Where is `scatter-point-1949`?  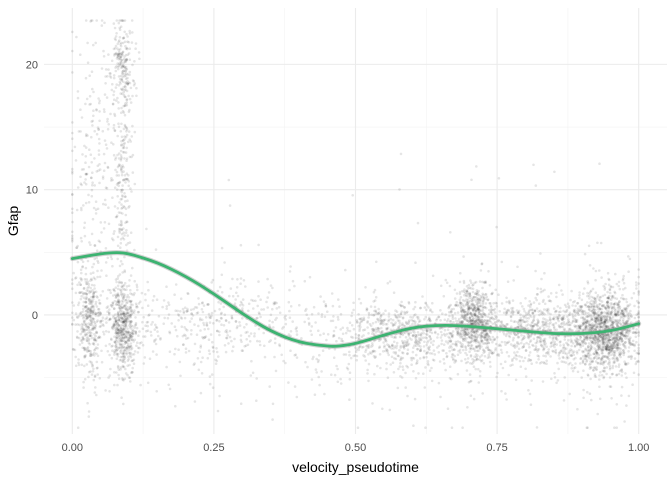 scatter-point-1949 is located at coordinates (478, 323).